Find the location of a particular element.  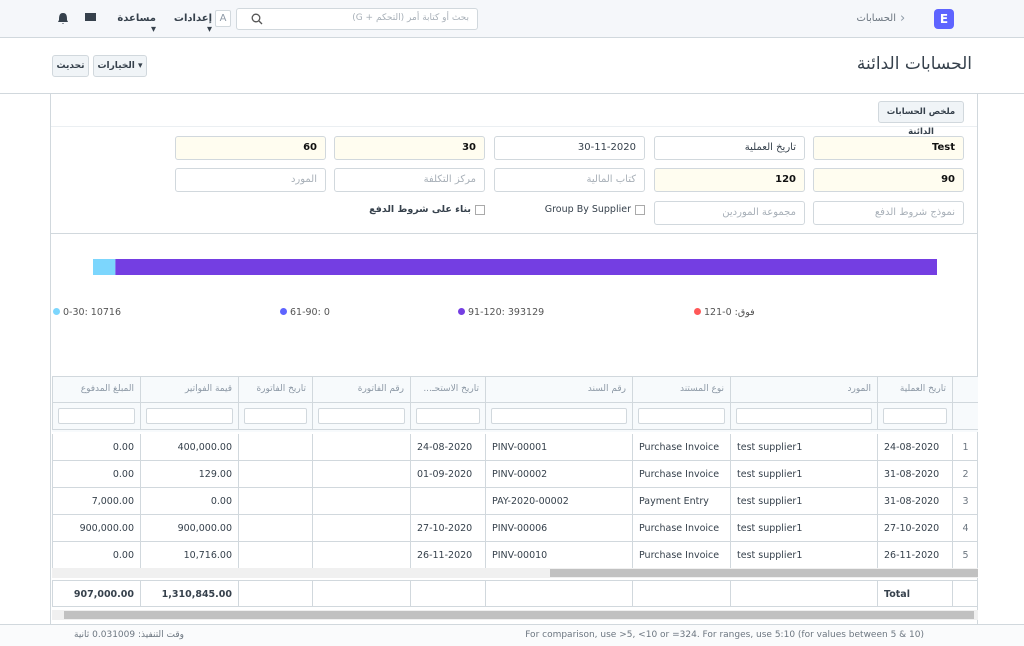

refresh-button: تحديث is located at coordinates (70, 66).